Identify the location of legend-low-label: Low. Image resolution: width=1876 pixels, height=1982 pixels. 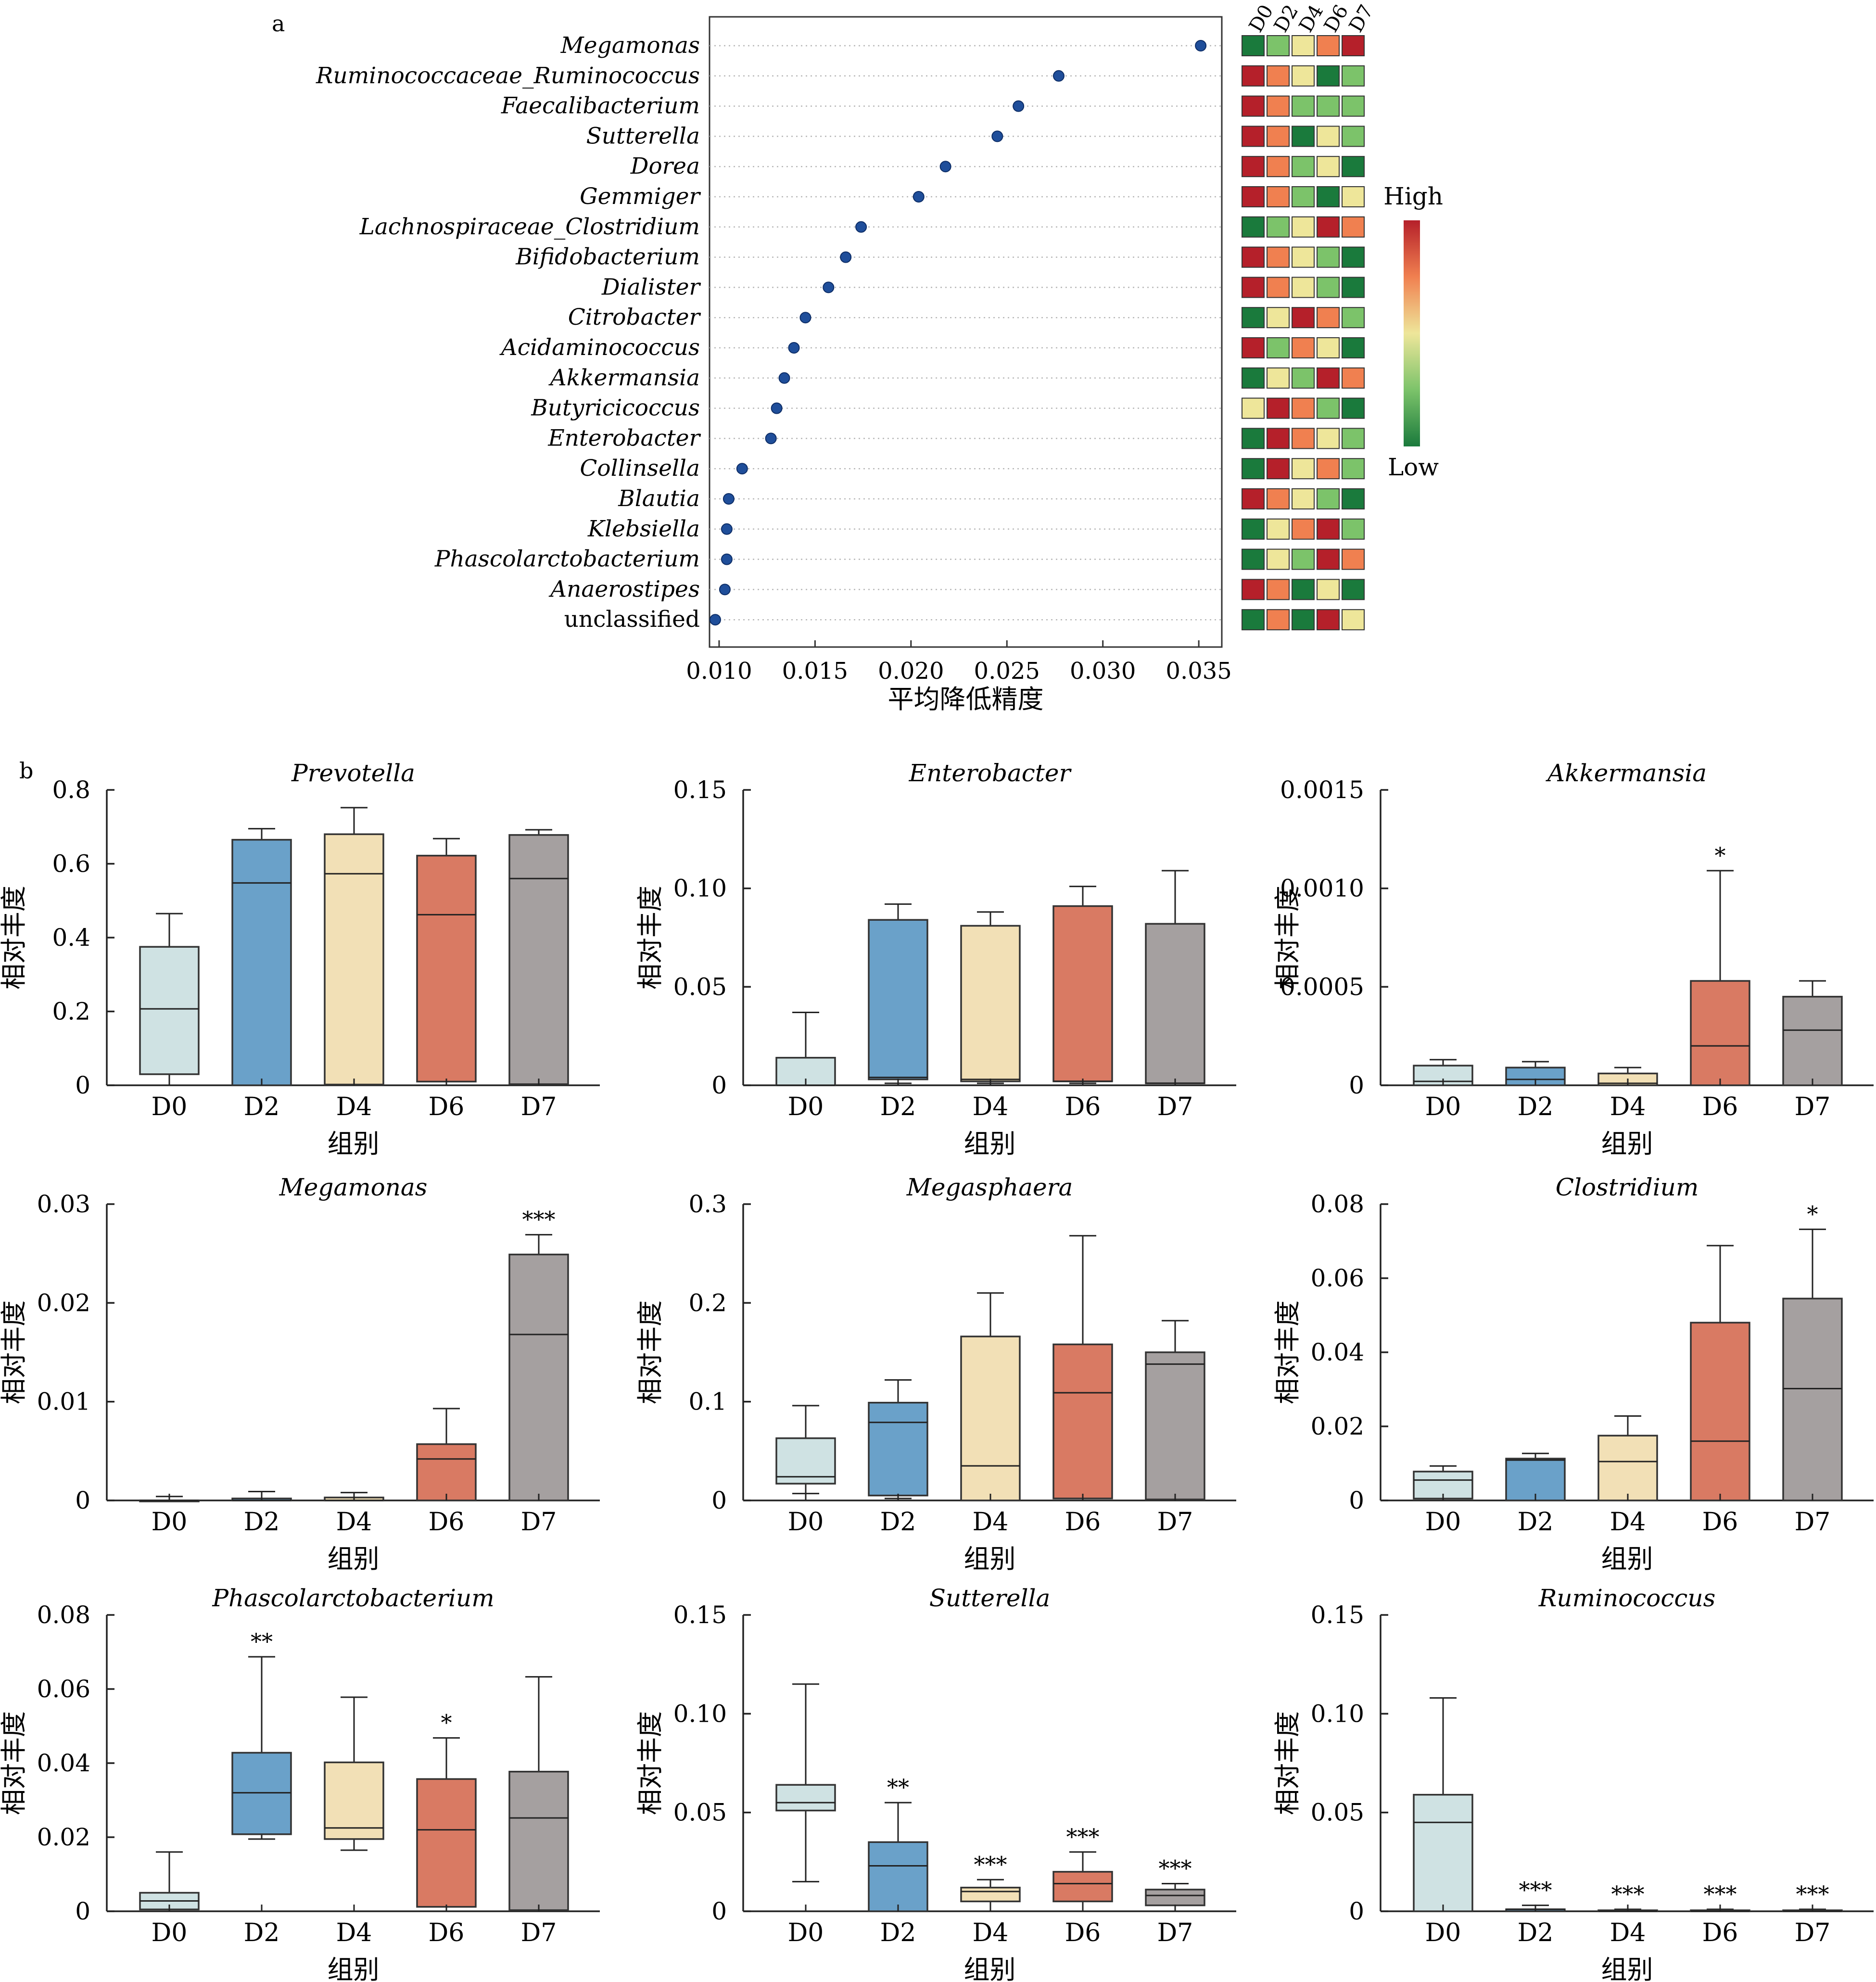
(1413, 467).